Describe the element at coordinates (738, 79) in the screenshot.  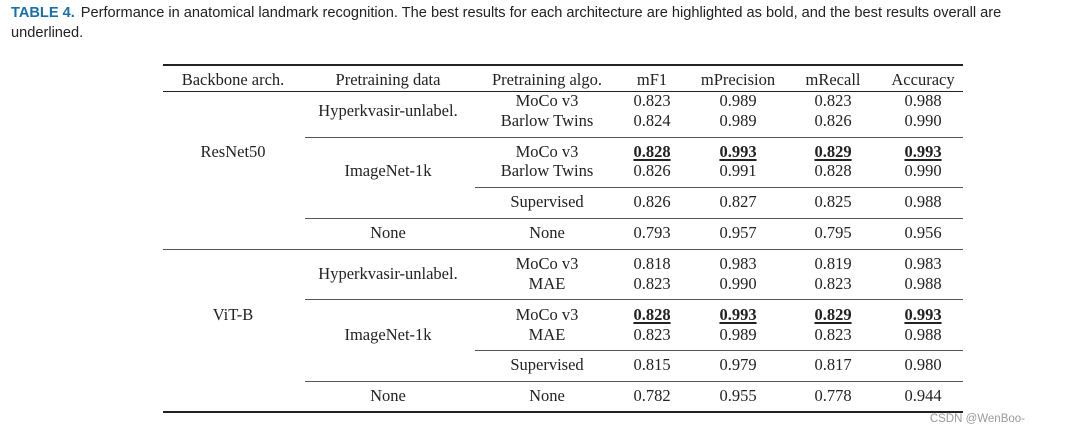
I see `header-mprecision: mPrecision` at that location.